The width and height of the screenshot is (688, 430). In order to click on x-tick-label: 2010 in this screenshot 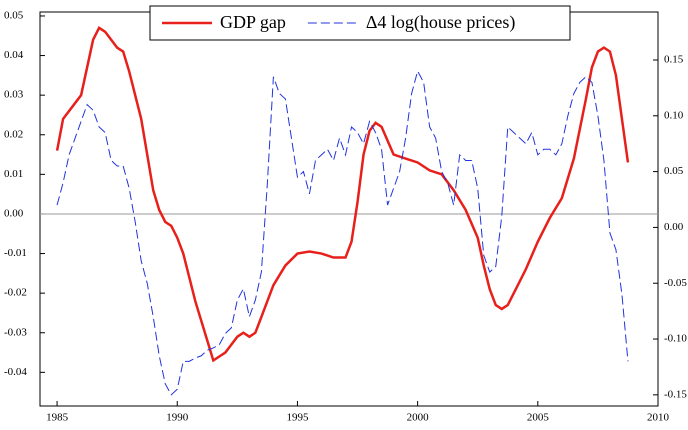, I will do `click(658, 418)`.